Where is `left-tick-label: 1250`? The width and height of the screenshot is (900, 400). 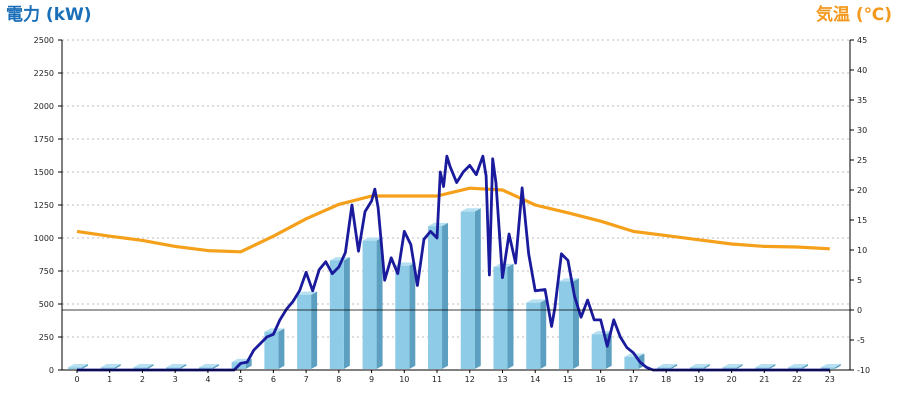
left-tick-label: 1250 is located at coordinates (44, 205).